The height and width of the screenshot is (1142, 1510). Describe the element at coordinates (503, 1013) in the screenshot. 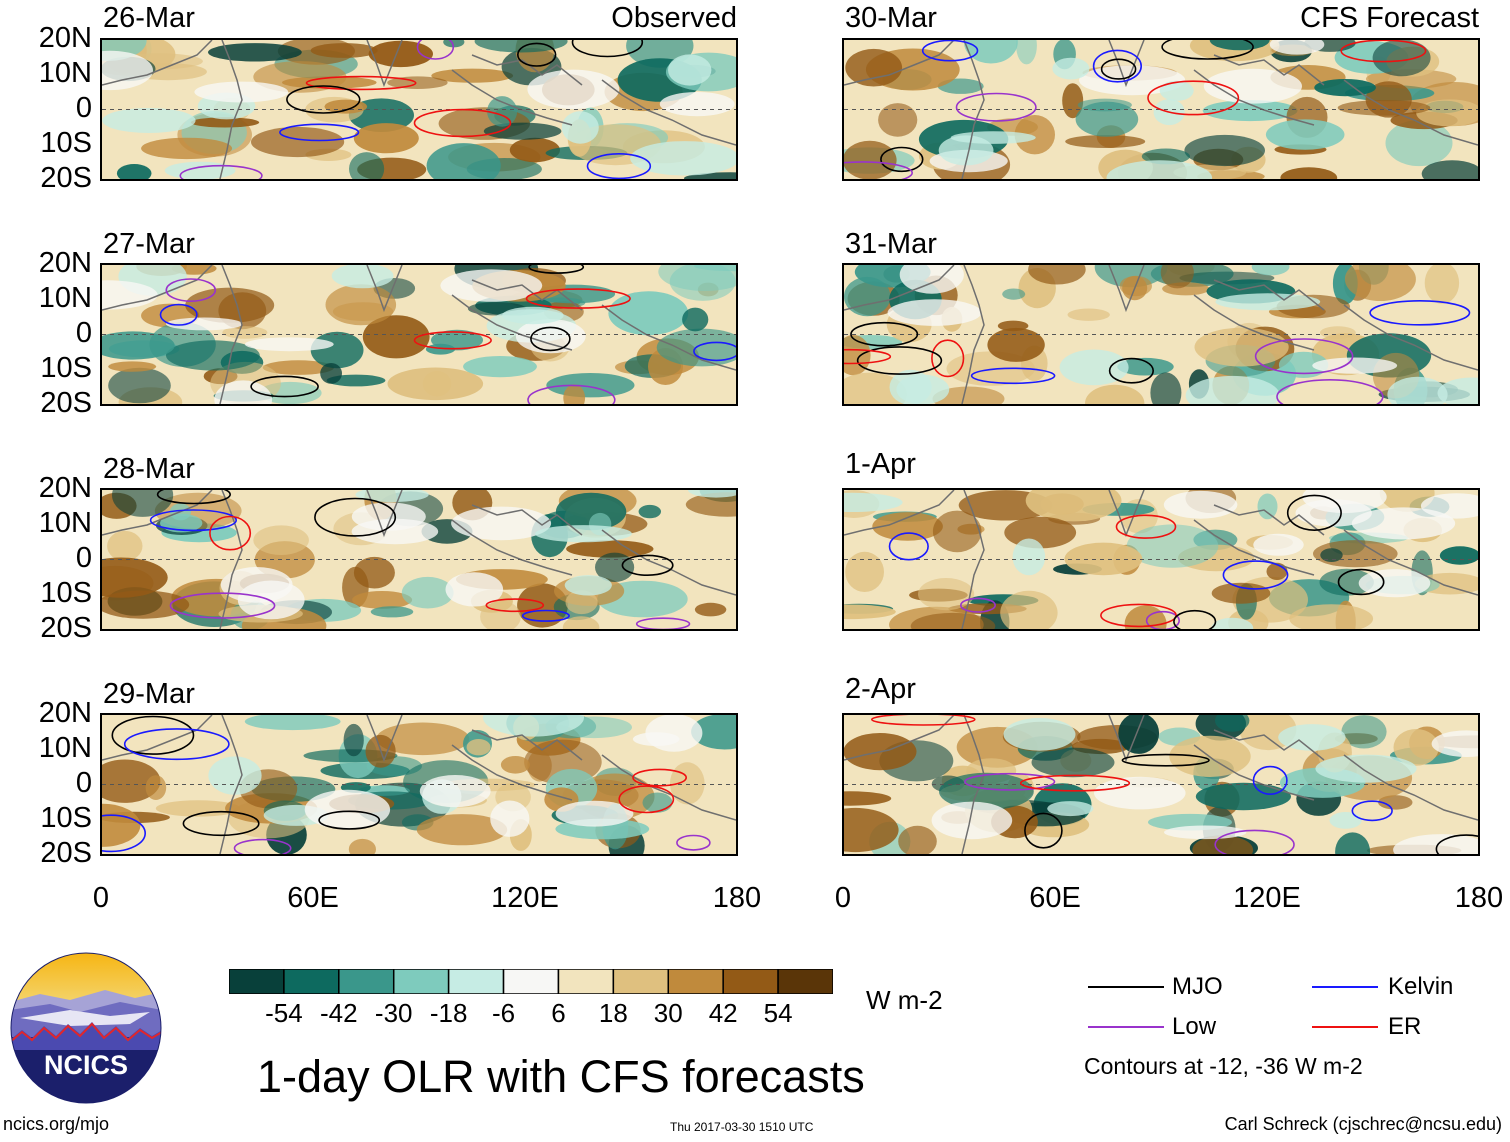

I see `colorbar-label: -6` at that location.